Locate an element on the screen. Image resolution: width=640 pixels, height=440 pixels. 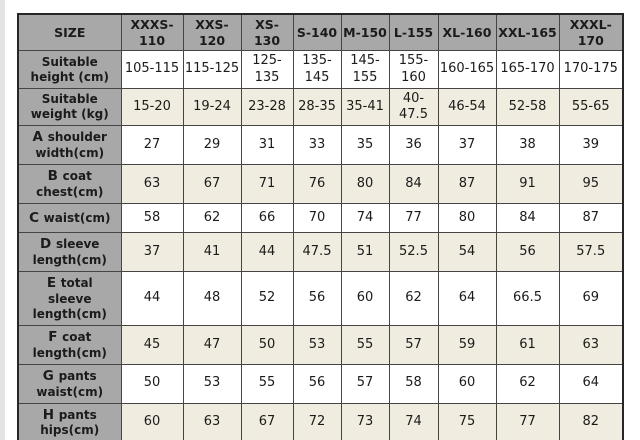
table-cell: 145-155 is located at coordinates (365, 69).